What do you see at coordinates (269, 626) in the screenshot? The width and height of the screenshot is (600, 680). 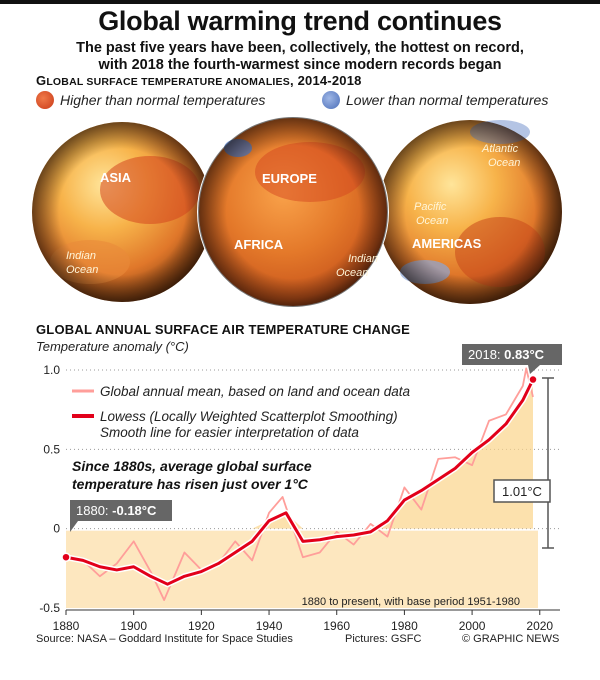 I see `x-tick-label: 1940` at bounding box center [269, 626].